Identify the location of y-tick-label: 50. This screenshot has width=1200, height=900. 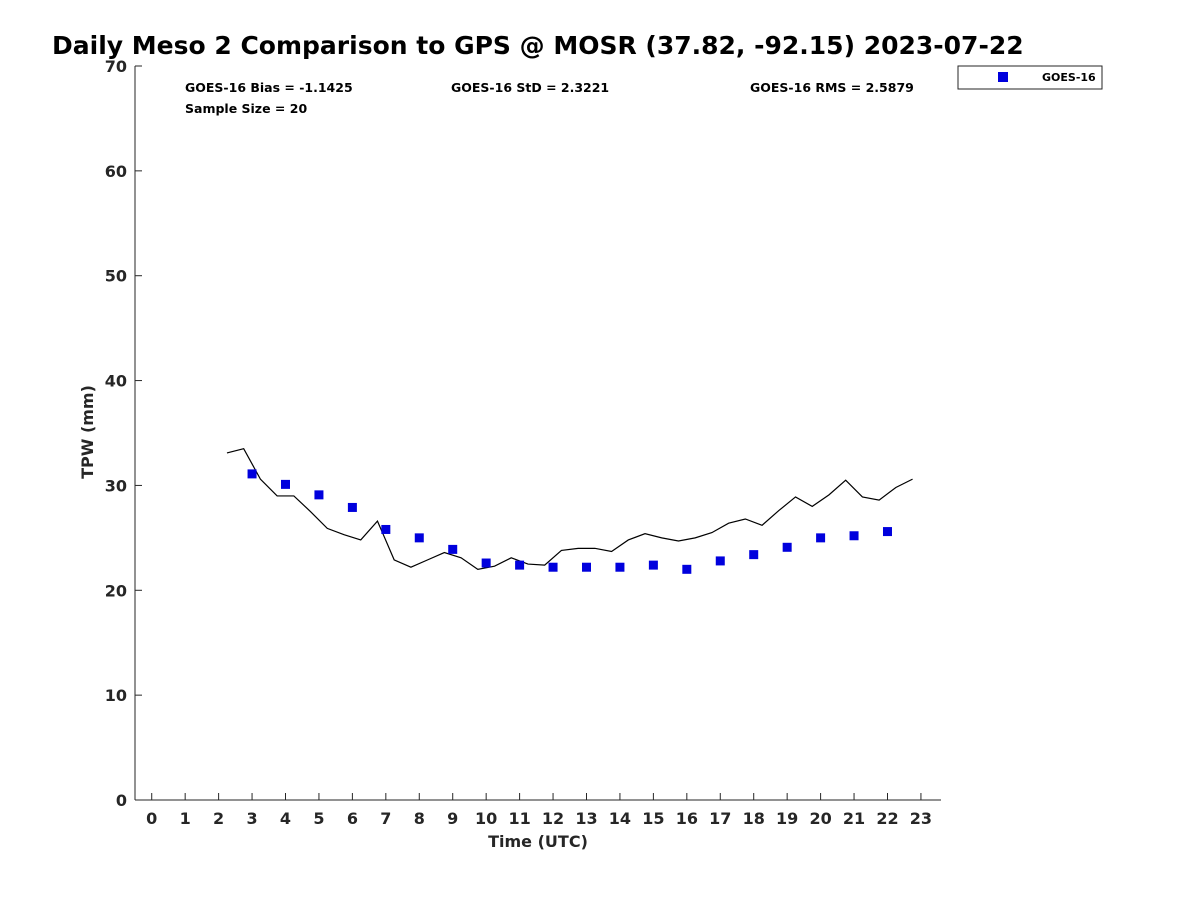
(116, 276).